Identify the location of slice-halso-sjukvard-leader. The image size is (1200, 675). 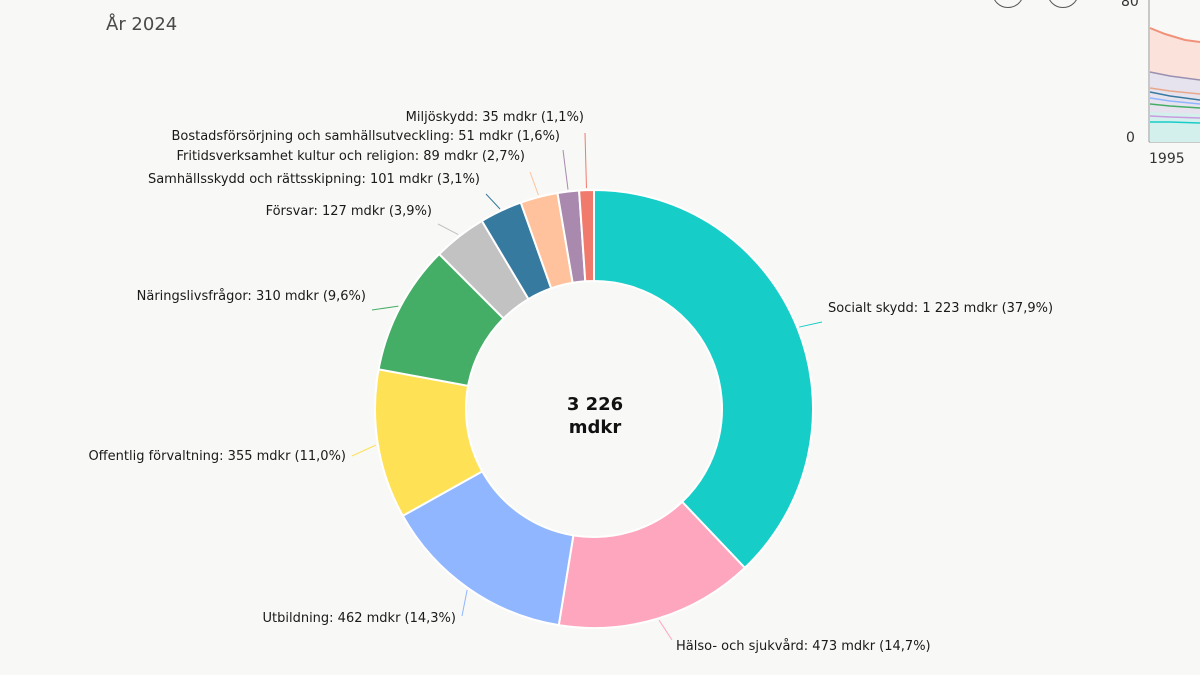
(665, 630).